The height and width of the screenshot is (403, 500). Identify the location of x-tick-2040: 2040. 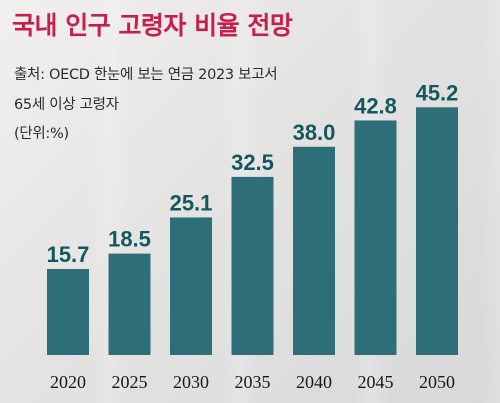
(314, 382).